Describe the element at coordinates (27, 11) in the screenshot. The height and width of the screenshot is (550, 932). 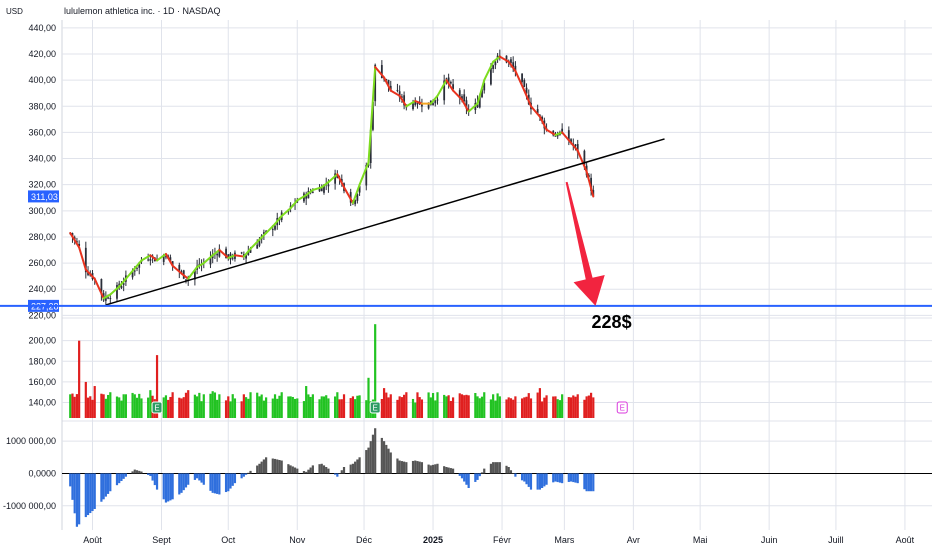
I see `currency-box` at that location.